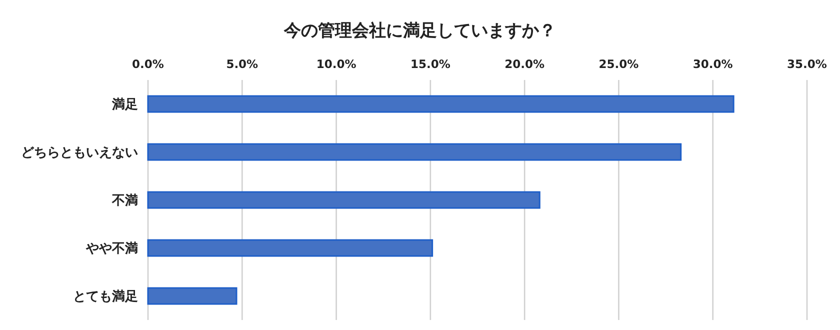  I want to click on x-tick-label: 0.0%, so click(148, 64).